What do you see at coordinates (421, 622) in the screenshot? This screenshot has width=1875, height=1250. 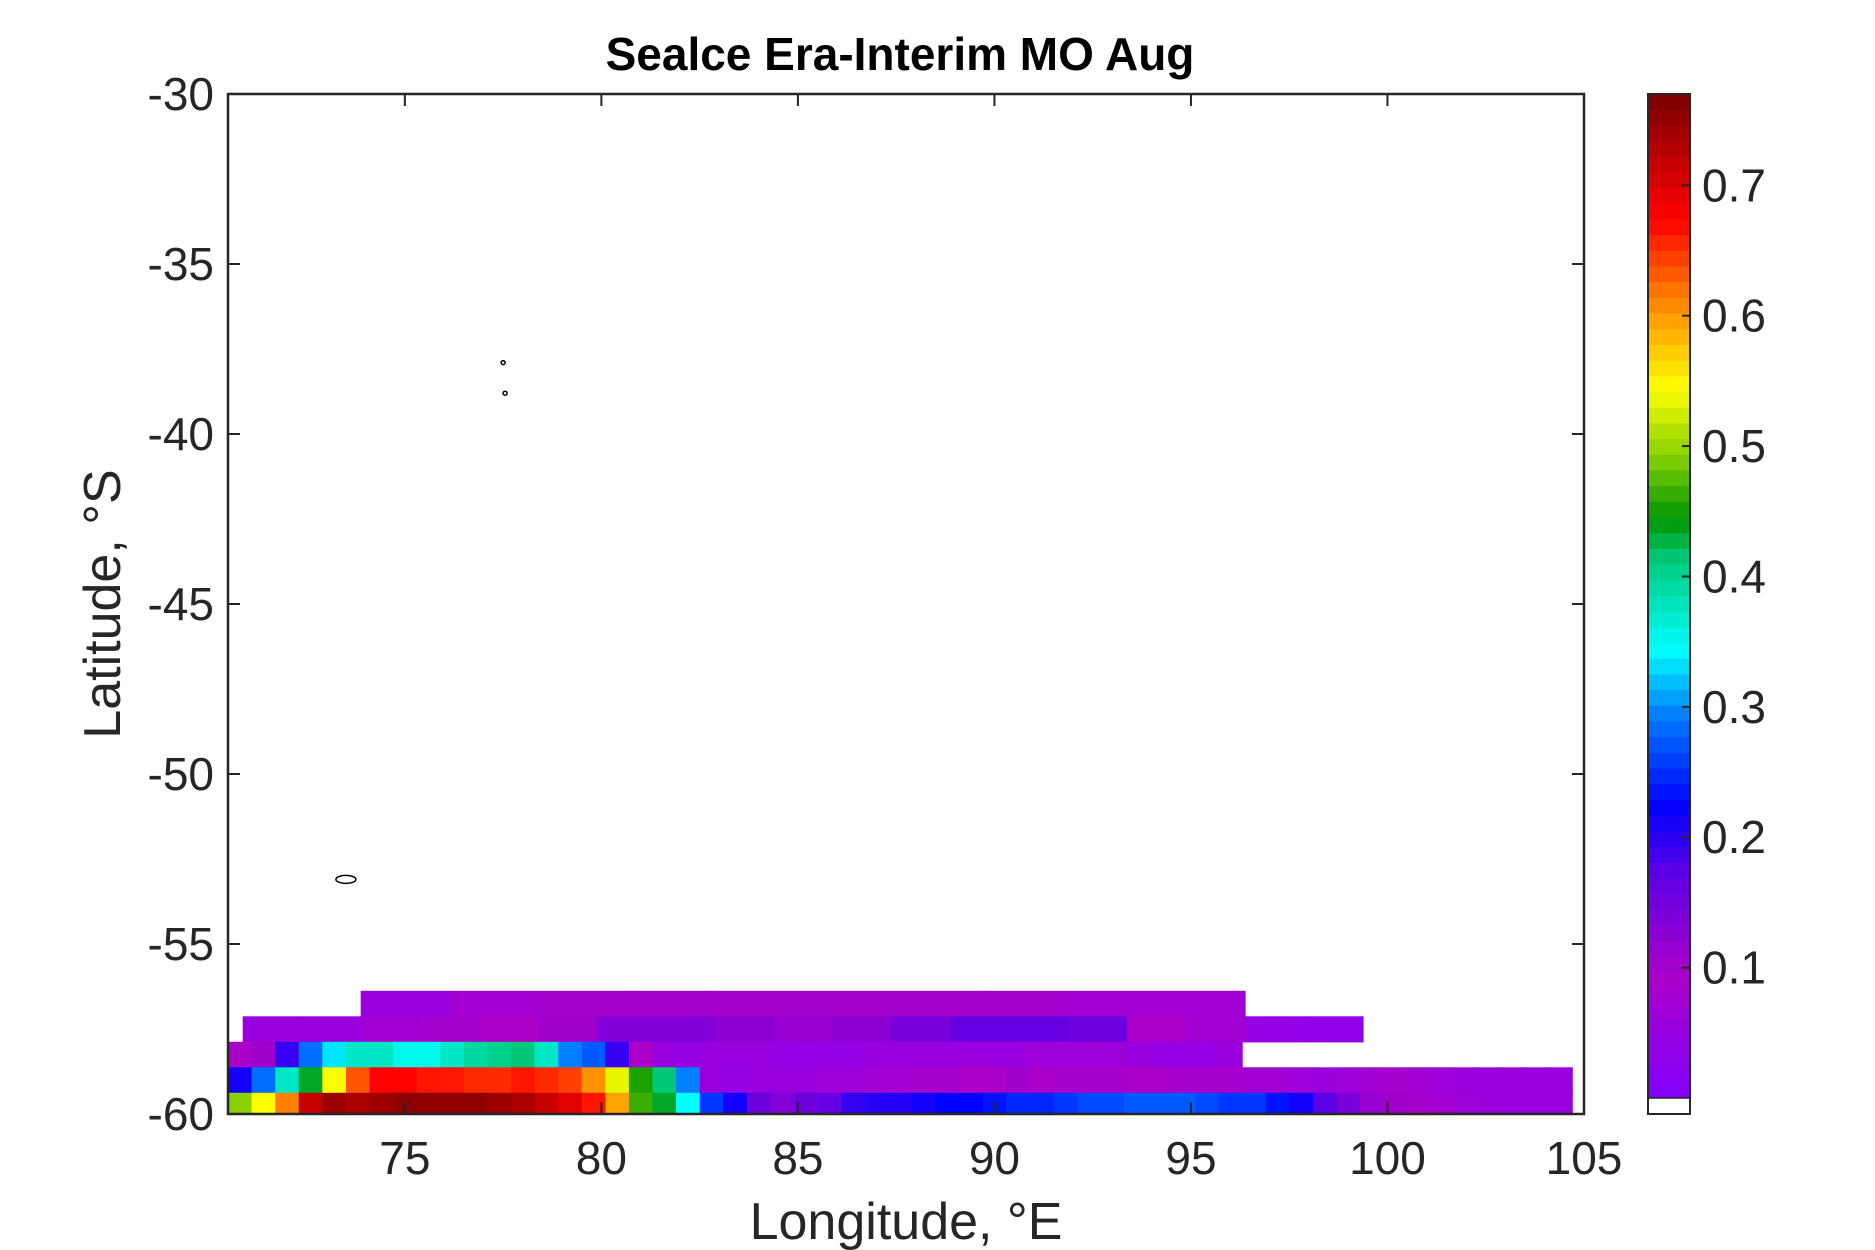 I see `coastline-contours` at bounding box center [421, 622].